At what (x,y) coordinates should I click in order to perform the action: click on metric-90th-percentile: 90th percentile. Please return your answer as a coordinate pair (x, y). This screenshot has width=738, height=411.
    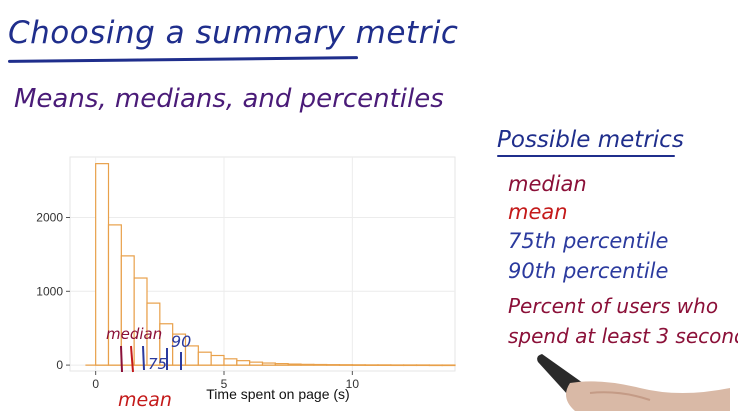
    Looking at the image, I should click on (588, 271).